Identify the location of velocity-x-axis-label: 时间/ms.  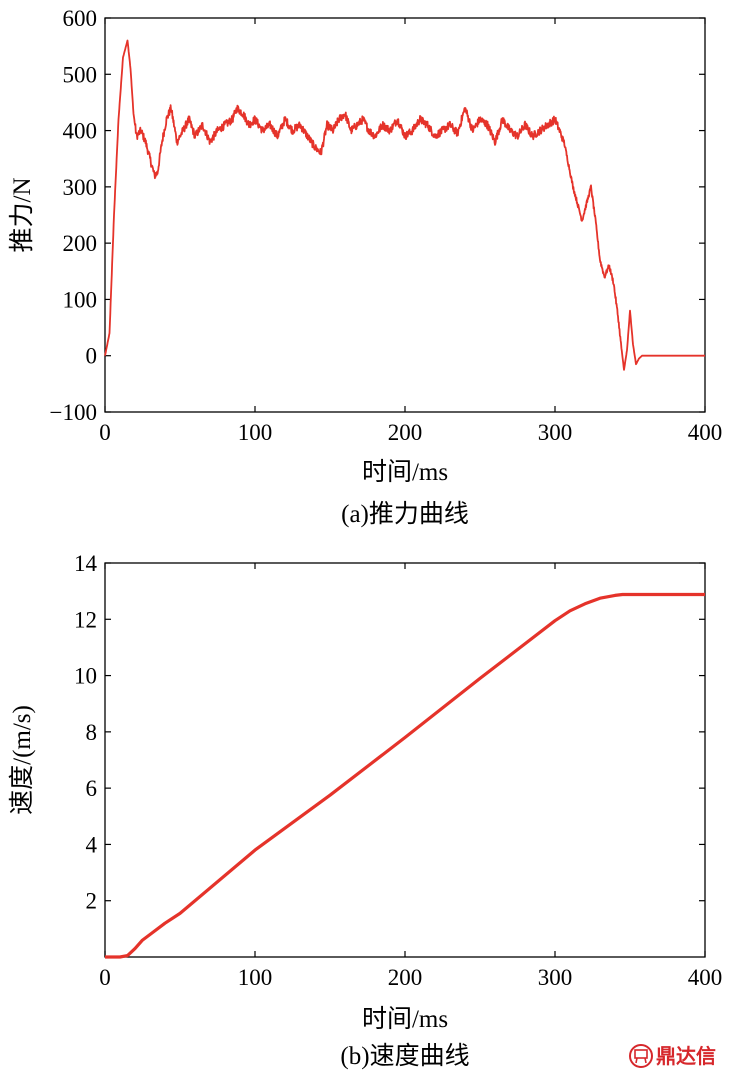
(405, 1019).